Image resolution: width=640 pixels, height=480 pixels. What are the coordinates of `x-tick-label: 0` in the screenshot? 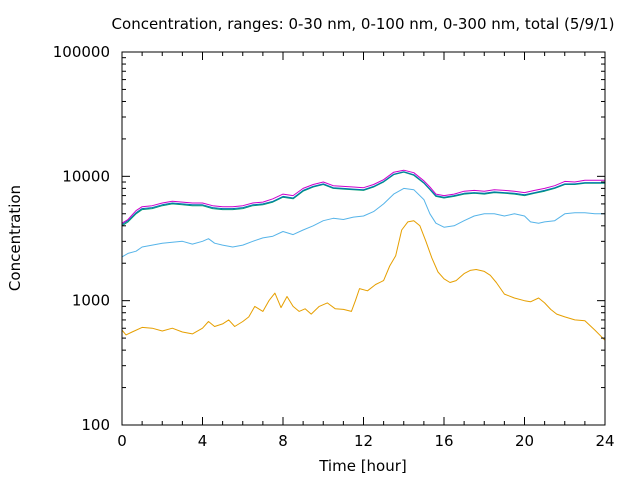 It's located at (122, 441).